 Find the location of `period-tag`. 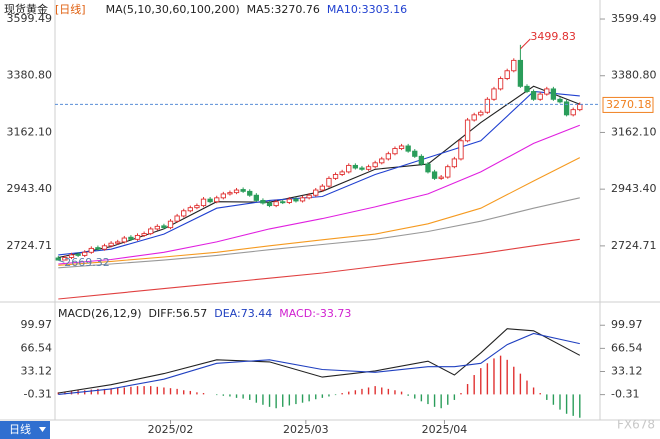

period-tag is located at coordinates (25, 430).